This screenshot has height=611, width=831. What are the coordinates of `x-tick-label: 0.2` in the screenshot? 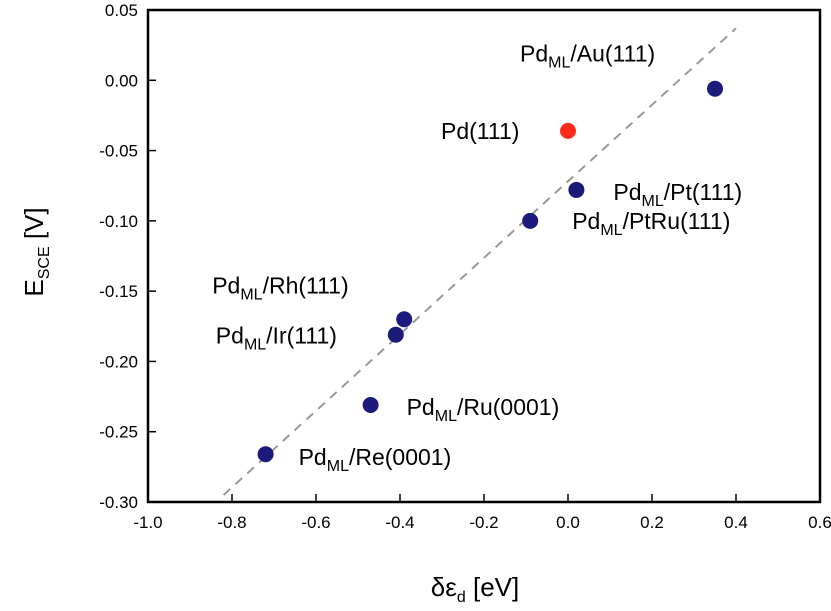 It's located at (652, 522).